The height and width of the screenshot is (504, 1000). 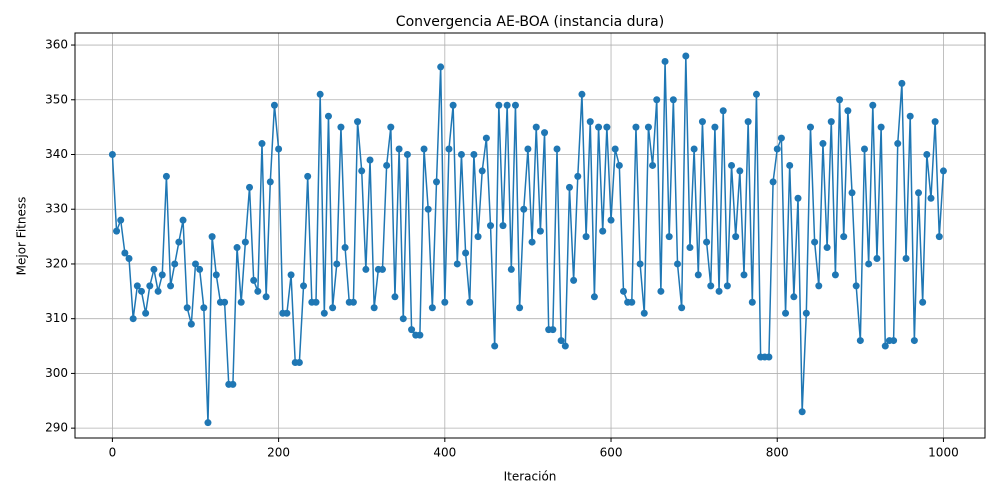 What do you see at coordinates (56, 263) in the screenshot?
I see `y-tick-label: 320` at bounding box center [56, 263].